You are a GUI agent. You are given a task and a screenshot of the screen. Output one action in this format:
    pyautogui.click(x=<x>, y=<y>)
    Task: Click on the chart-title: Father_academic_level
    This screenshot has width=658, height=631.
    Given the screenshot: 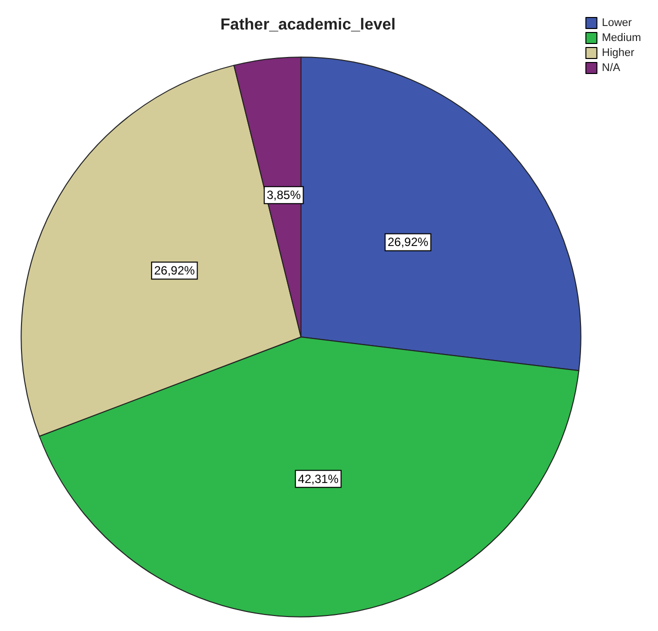 What is the action you would take?
    pyautogui.click(x=308, y=25)
    